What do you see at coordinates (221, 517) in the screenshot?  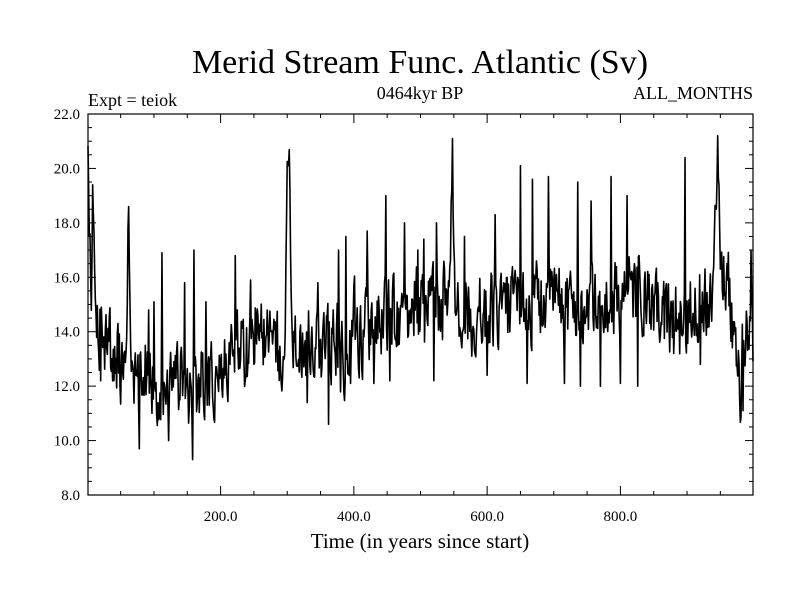 I see `x-tick-label: 200.0` at bounding box center [221, 517].